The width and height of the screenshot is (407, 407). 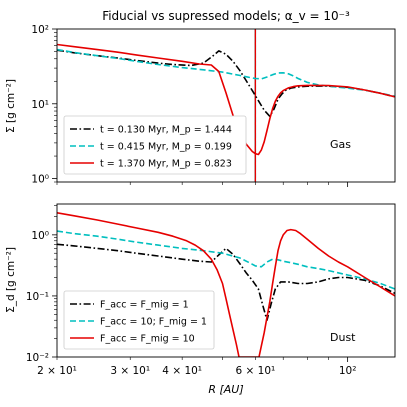 What do you see at coordinates (57, 371) in the screenshot?
I see `x-tick-label: 2 × 10¹` at bounding box center [57, 371].